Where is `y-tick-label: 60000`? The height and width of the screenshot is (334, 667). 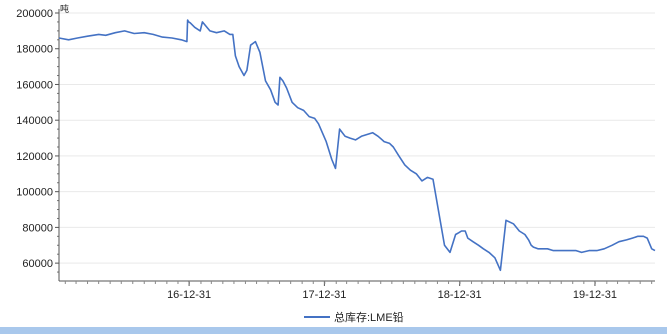
y-tick-label: 60000 is located at coordinates (37, 264).